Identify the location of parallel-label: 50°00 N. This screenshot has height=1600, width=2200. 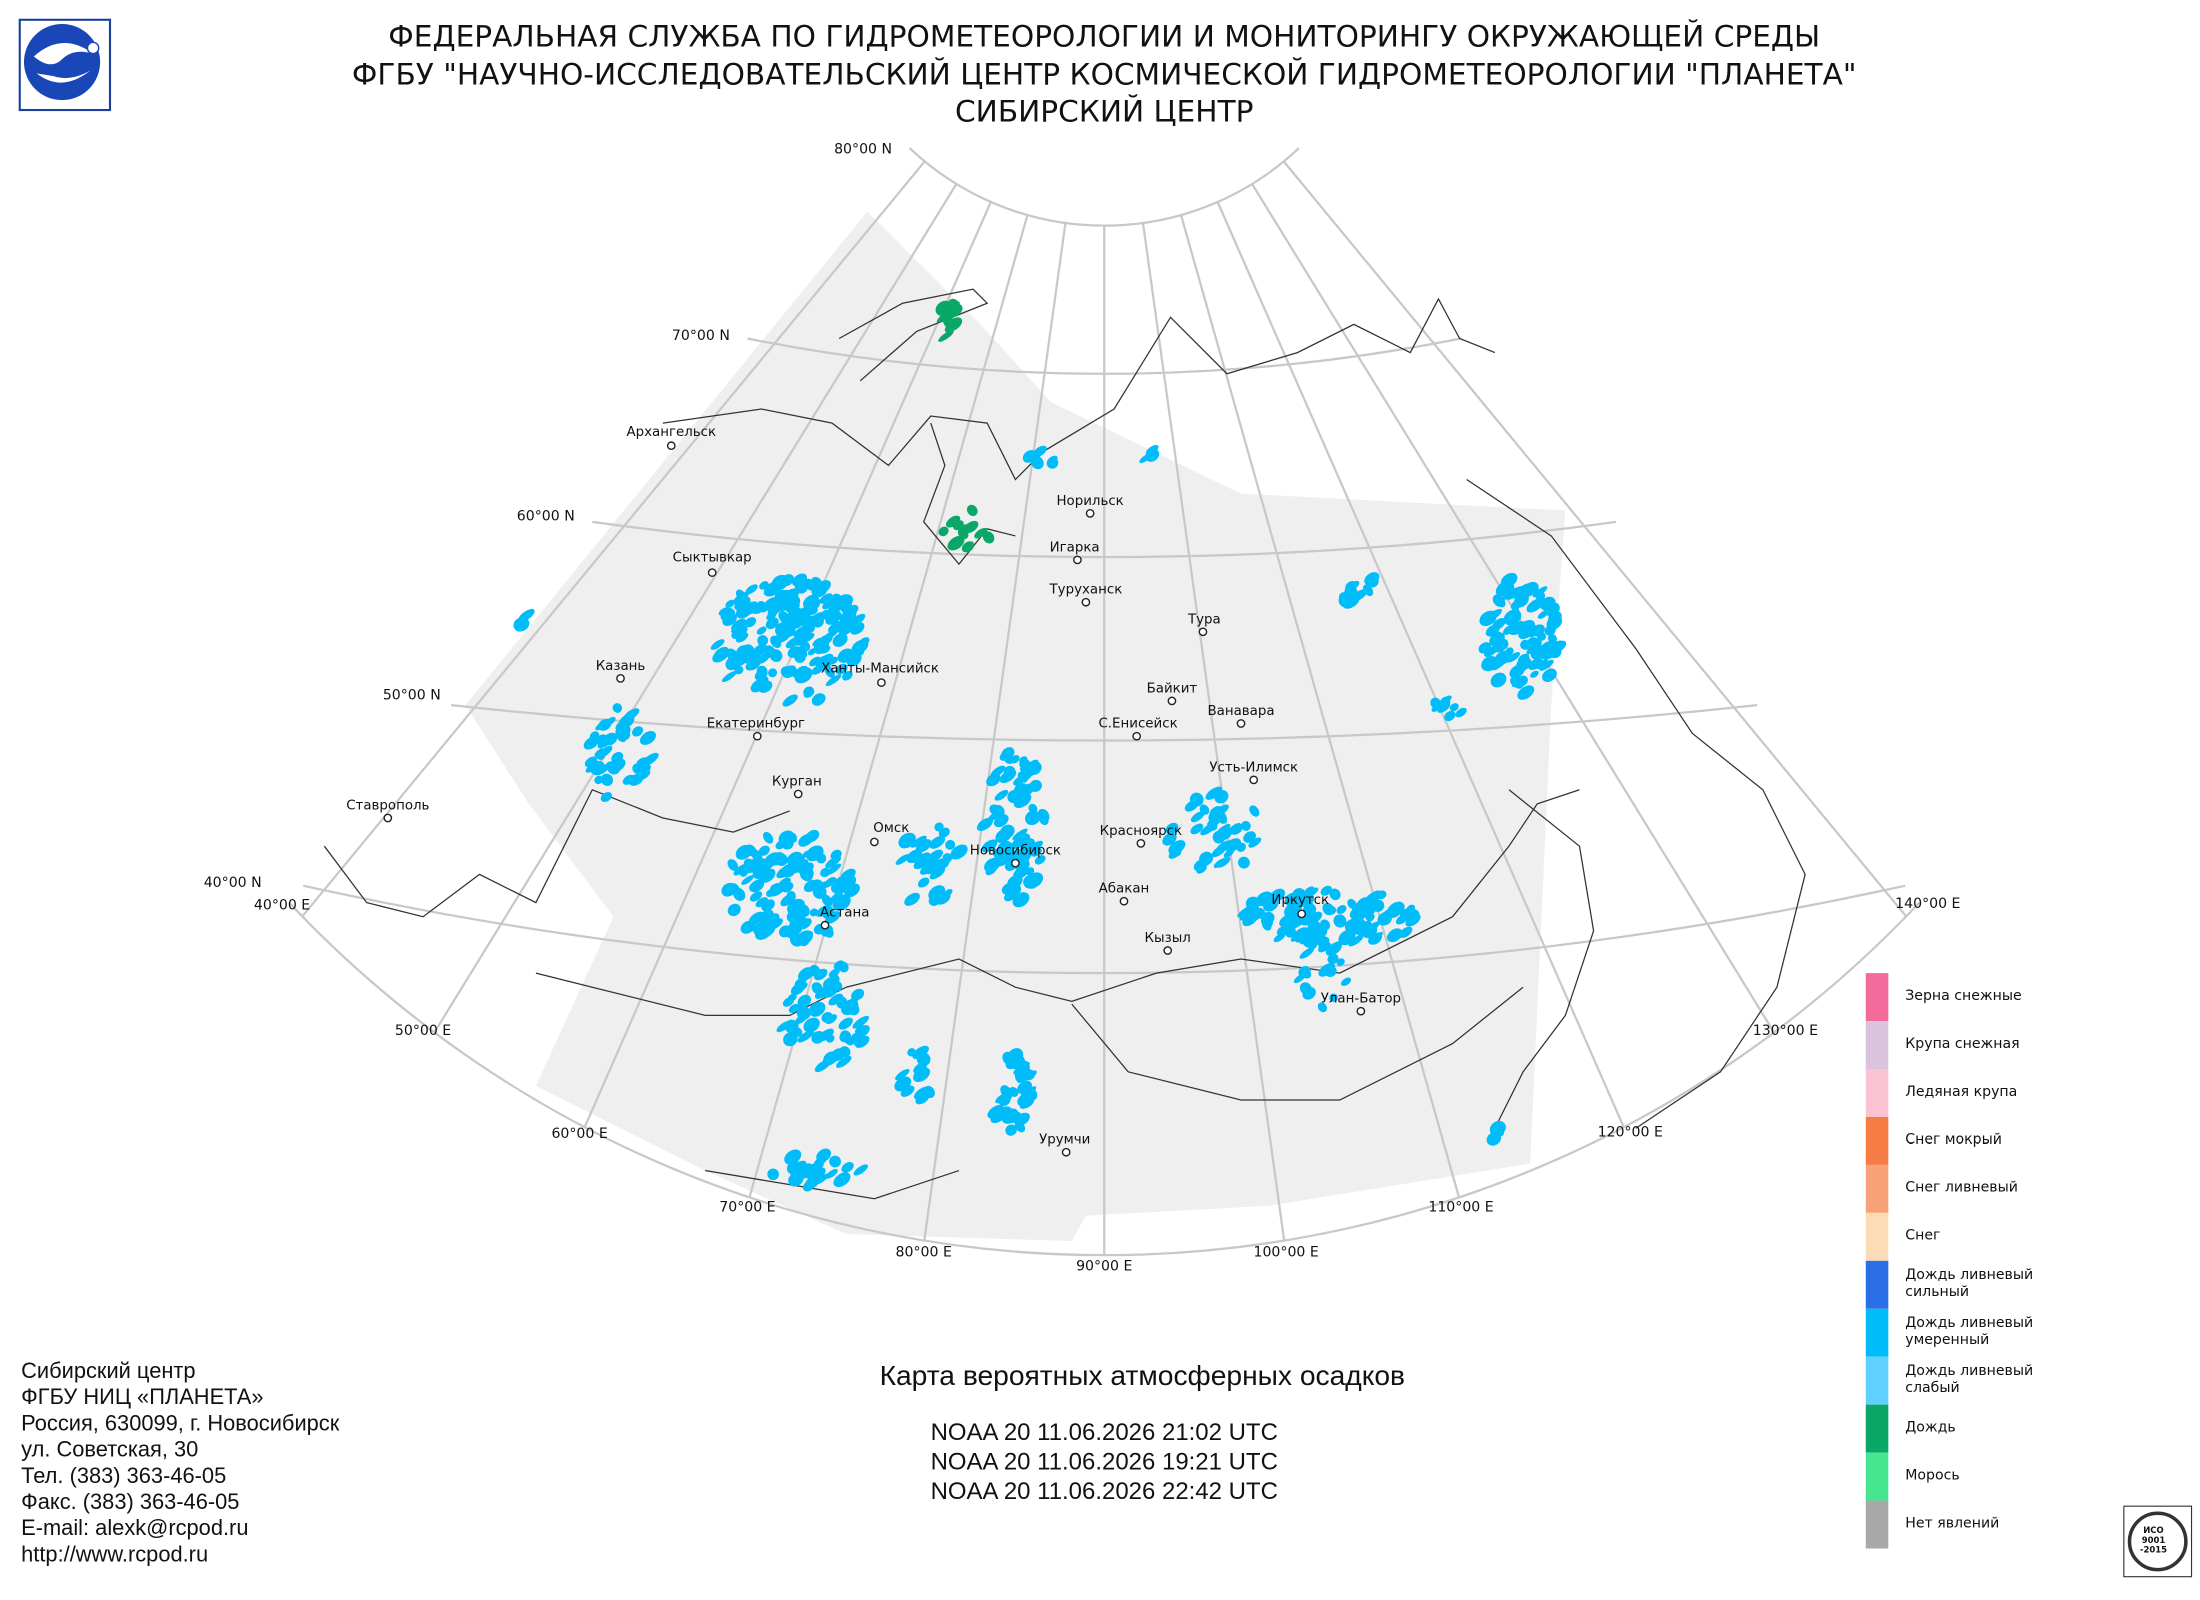
(412, 696).